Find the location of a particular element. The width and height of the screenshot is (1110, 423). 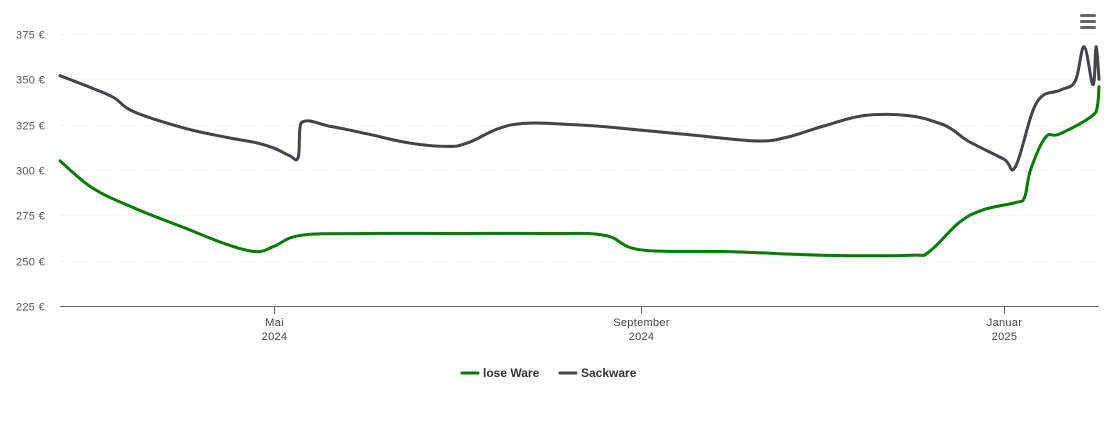

y-tick-label: 300 € is located at coordinates (30, 172).